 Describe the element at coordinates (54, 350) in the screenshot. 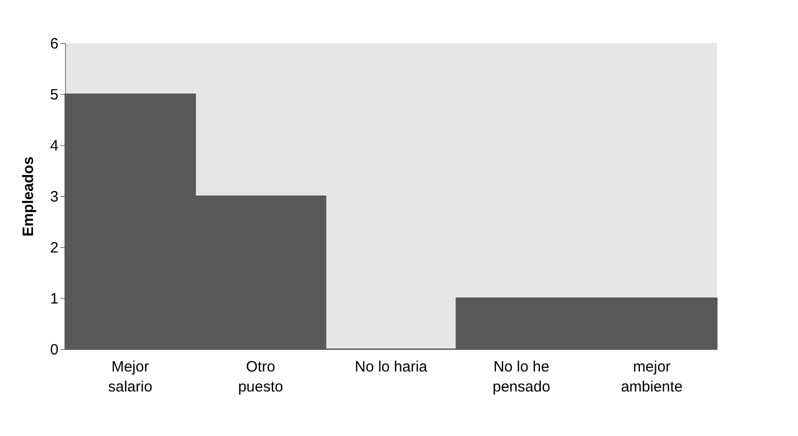

I see `y-tick-label: 0` at that location.